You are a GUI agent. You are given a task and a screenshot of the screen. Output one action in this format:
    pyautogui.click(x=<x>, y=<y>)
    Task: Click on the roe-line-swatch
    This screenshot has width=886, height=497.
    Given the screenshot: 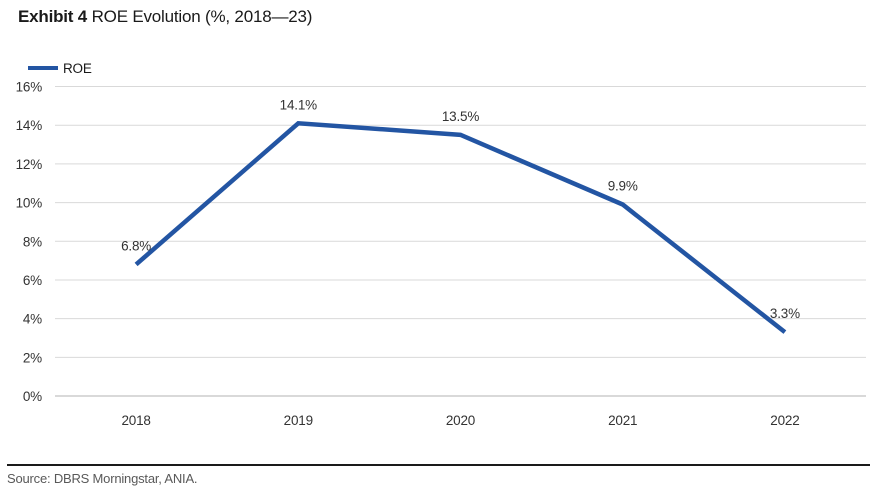 What is the action you would take?
    pyautogui.click(x=43, y=68)
    